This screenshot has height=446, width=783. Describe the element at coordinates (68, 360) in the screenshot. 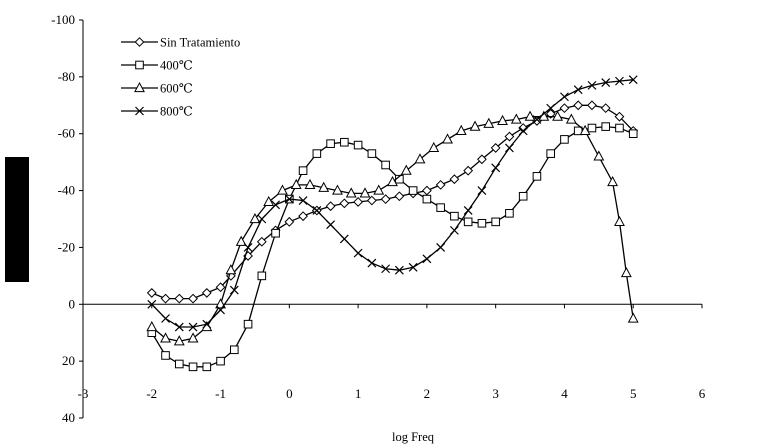

I see `y-tick-label: 20` at that location.